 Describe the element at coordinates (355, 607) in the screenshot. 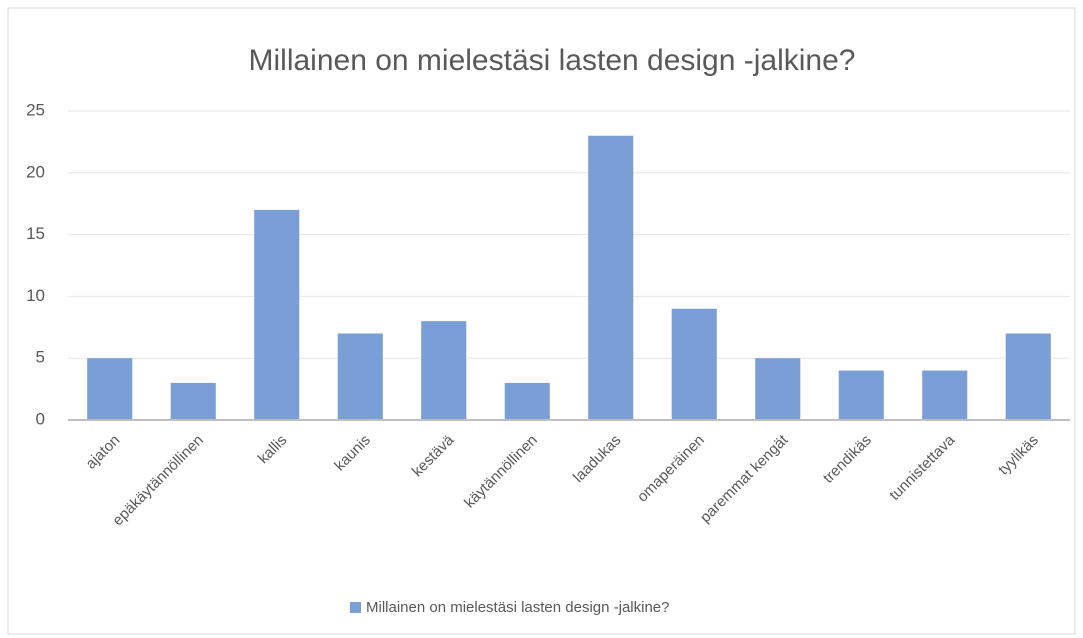

I see `legend-swatch` at that location.